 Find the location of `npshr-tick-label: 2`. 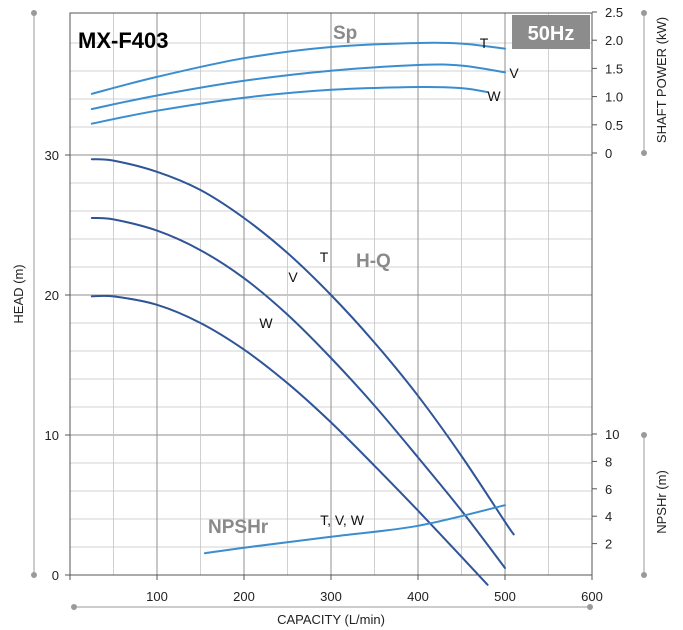

npshr-tick-label: 2 is located at coordinates (608, 544).